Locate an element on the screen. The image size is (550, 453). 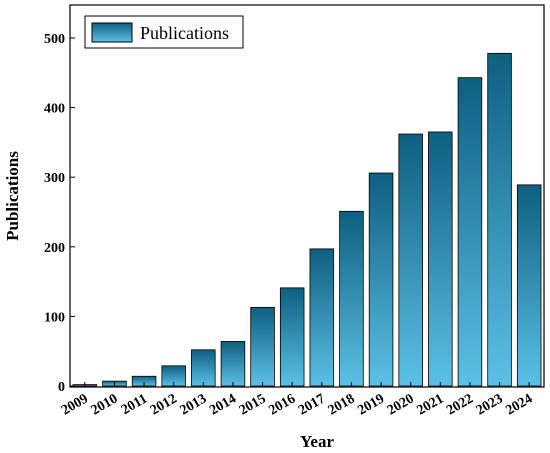
x-tick-label-2024: 2024 is located at coordinates (519, 404).